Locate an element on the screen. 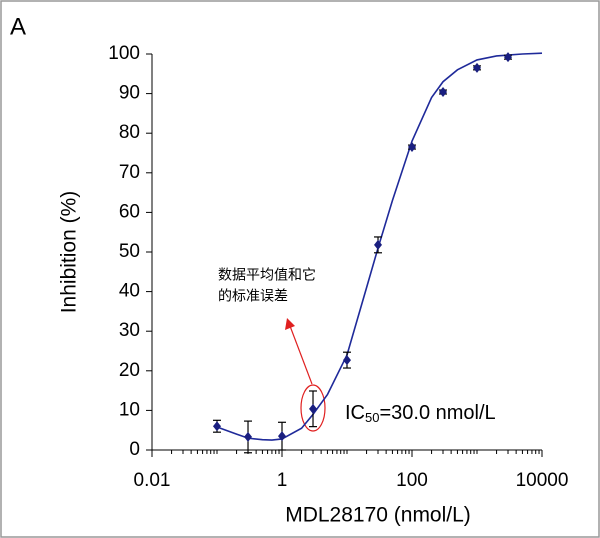  x-tick-label: 1 is located at coordinates (282, 480).